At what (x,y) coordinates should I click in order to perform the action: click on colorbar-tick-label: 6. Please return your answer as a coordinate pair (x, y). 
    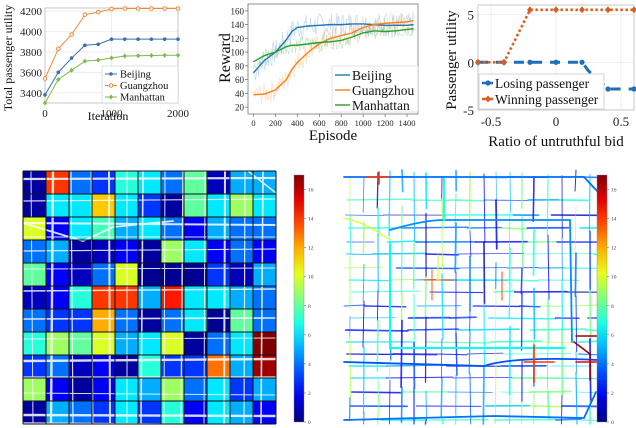
    Looking at the image, I should click on (309, 336).